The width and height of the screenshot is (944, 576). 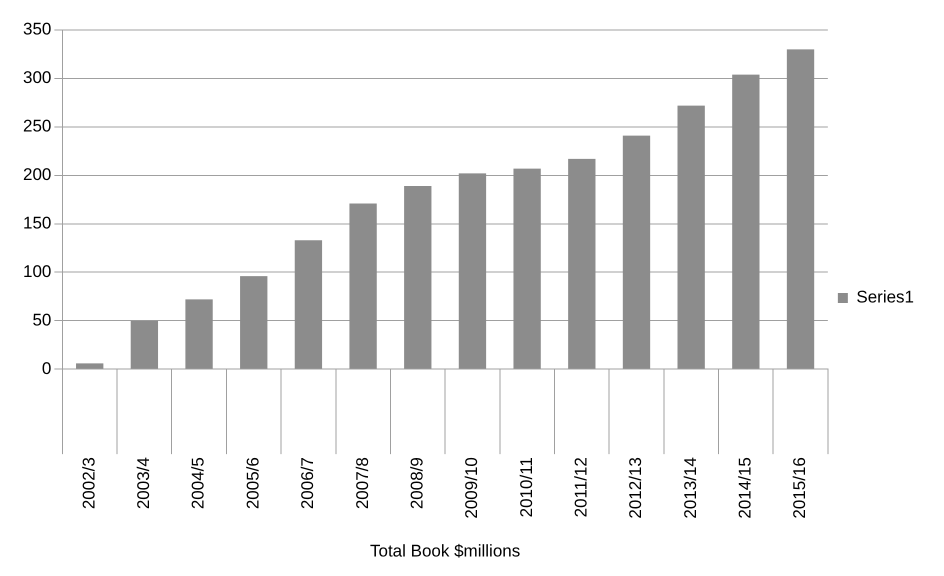 What do you see at coordinates (37, 29) in the screenshot?
I see `y-tick-label: 350` at bounding box center [37, 29].